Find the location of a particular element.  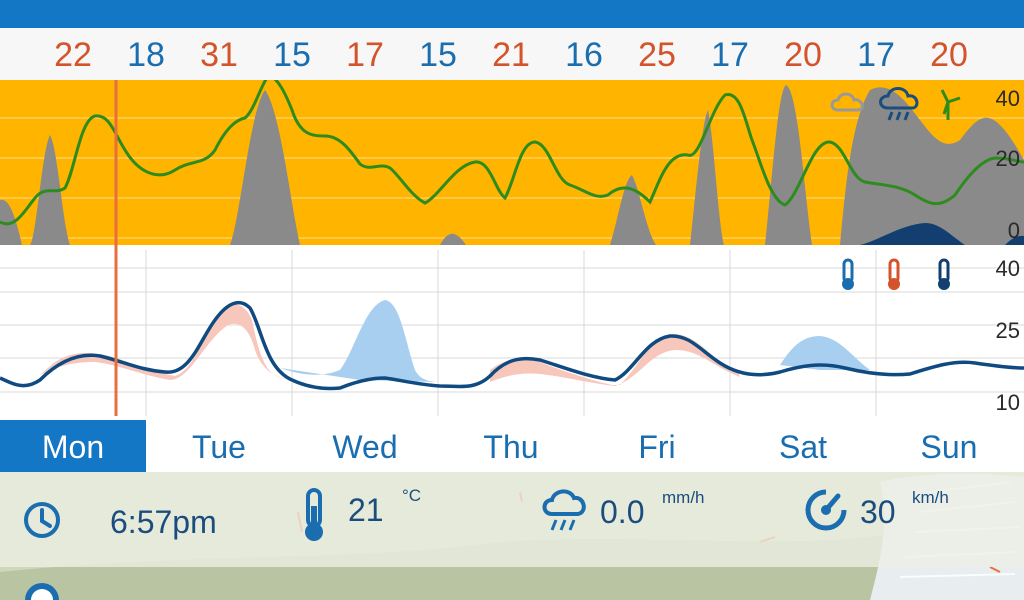

current-time: 6:57pm is located at coordinates (163, 522).